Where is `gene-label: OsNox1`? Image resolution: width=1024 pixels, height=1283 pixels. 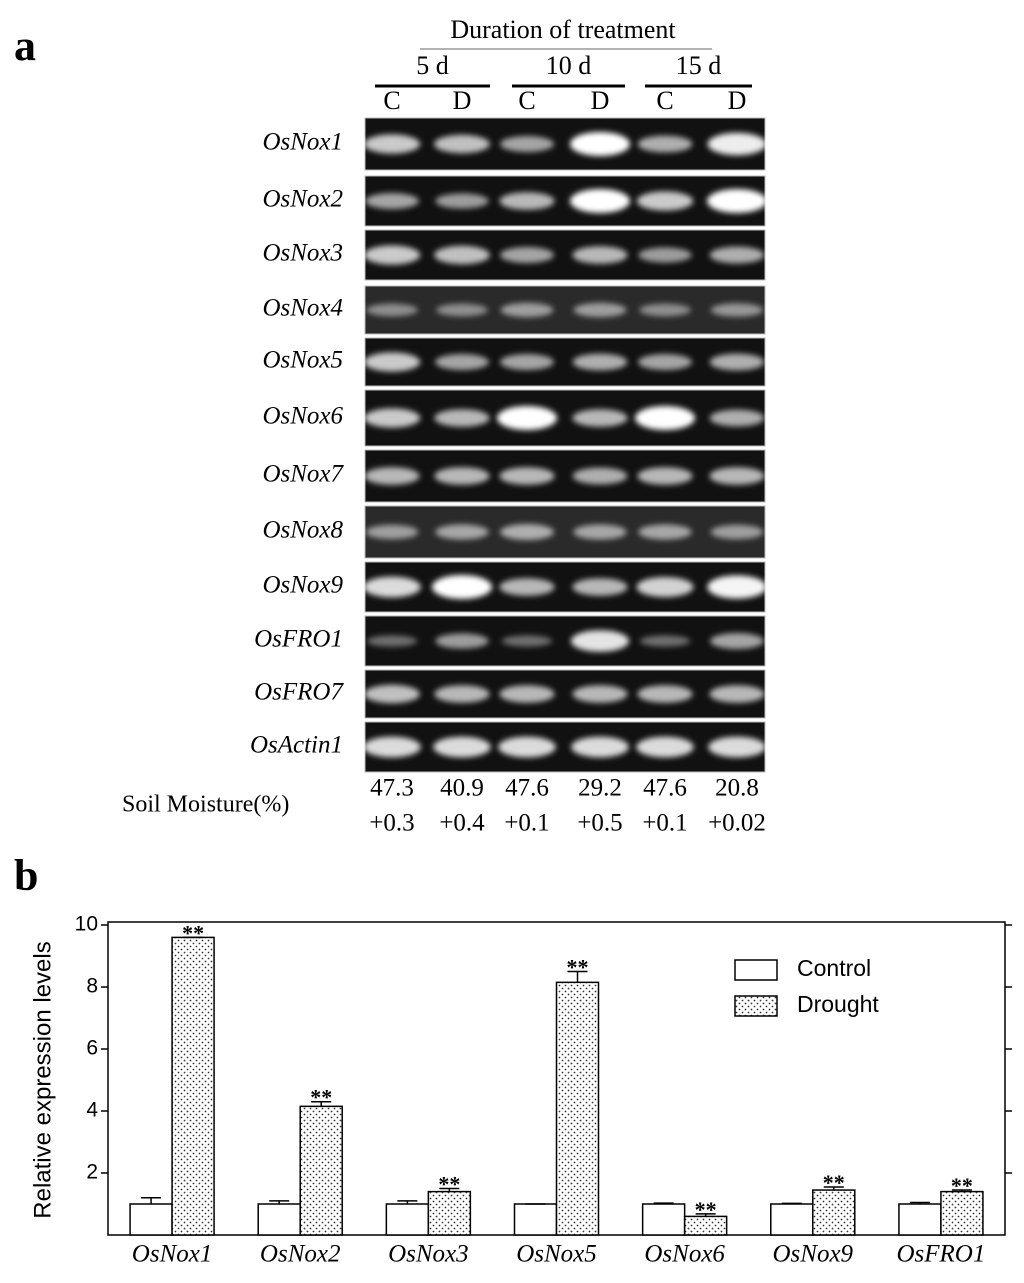
gene-label: OsNox1 is located at coordinates (302, 142).